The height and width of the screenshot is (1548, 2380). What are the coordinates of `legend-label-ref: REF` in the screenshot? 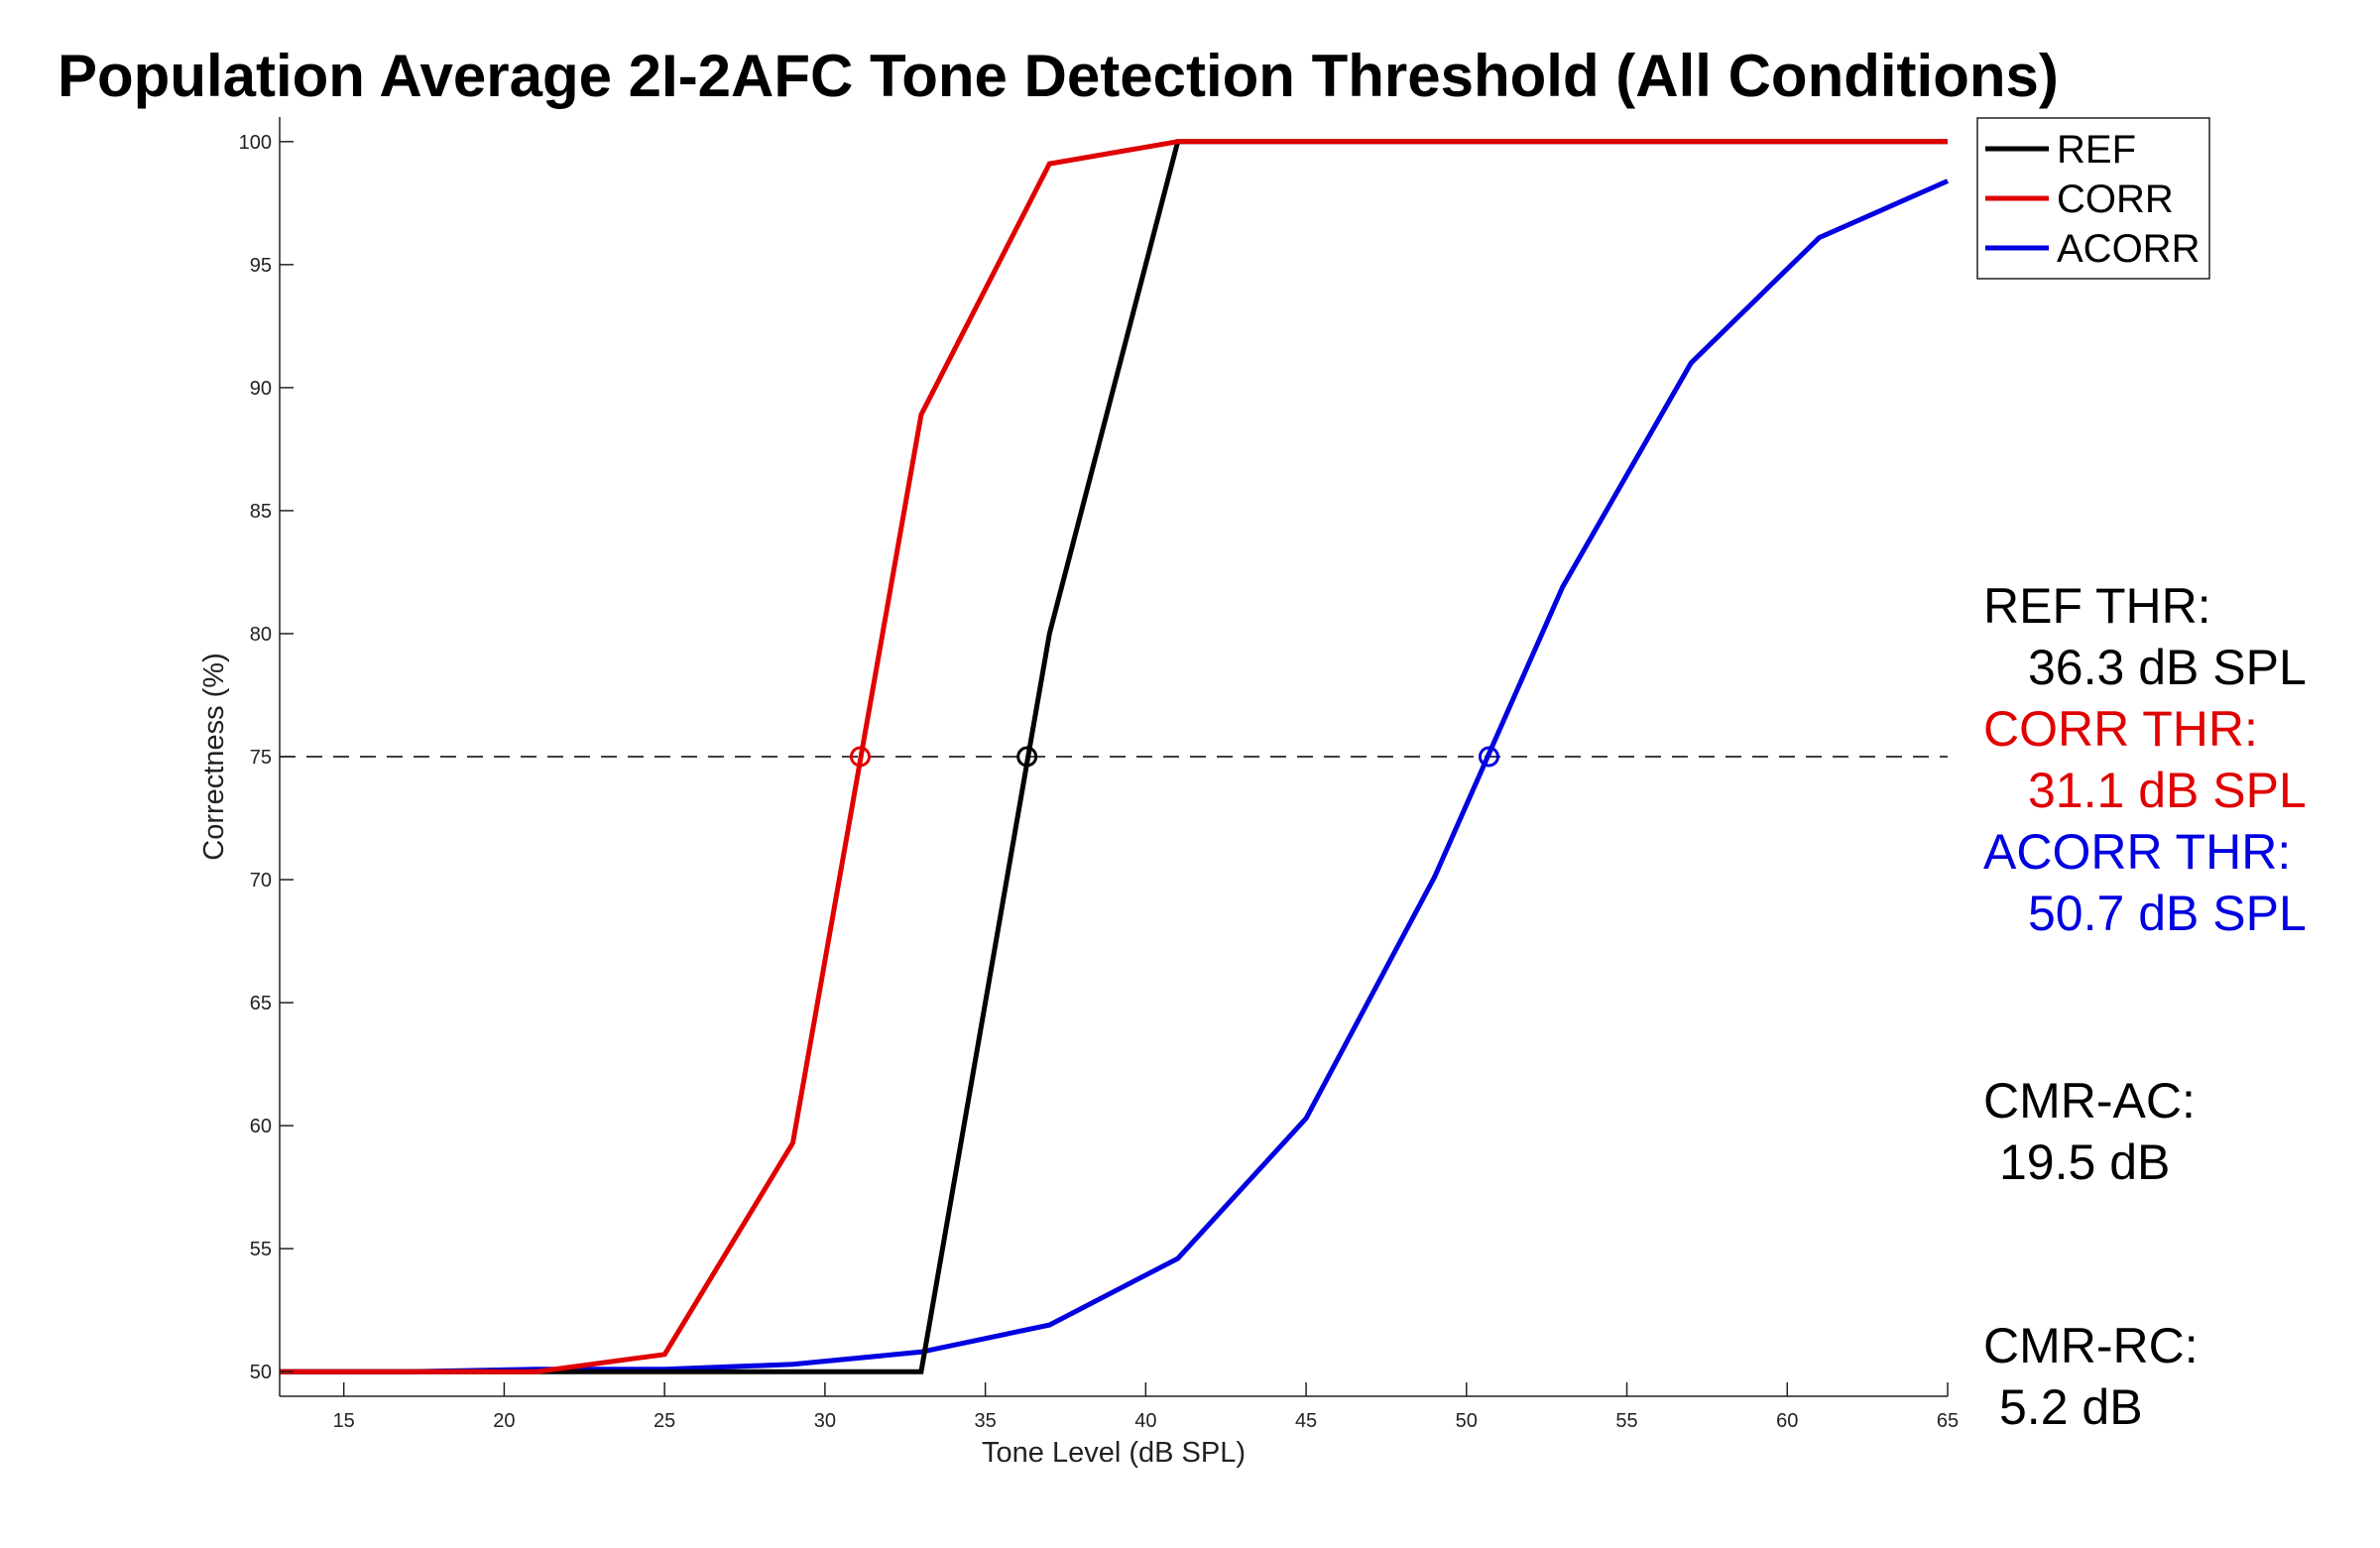 It's located at (2096, 150).